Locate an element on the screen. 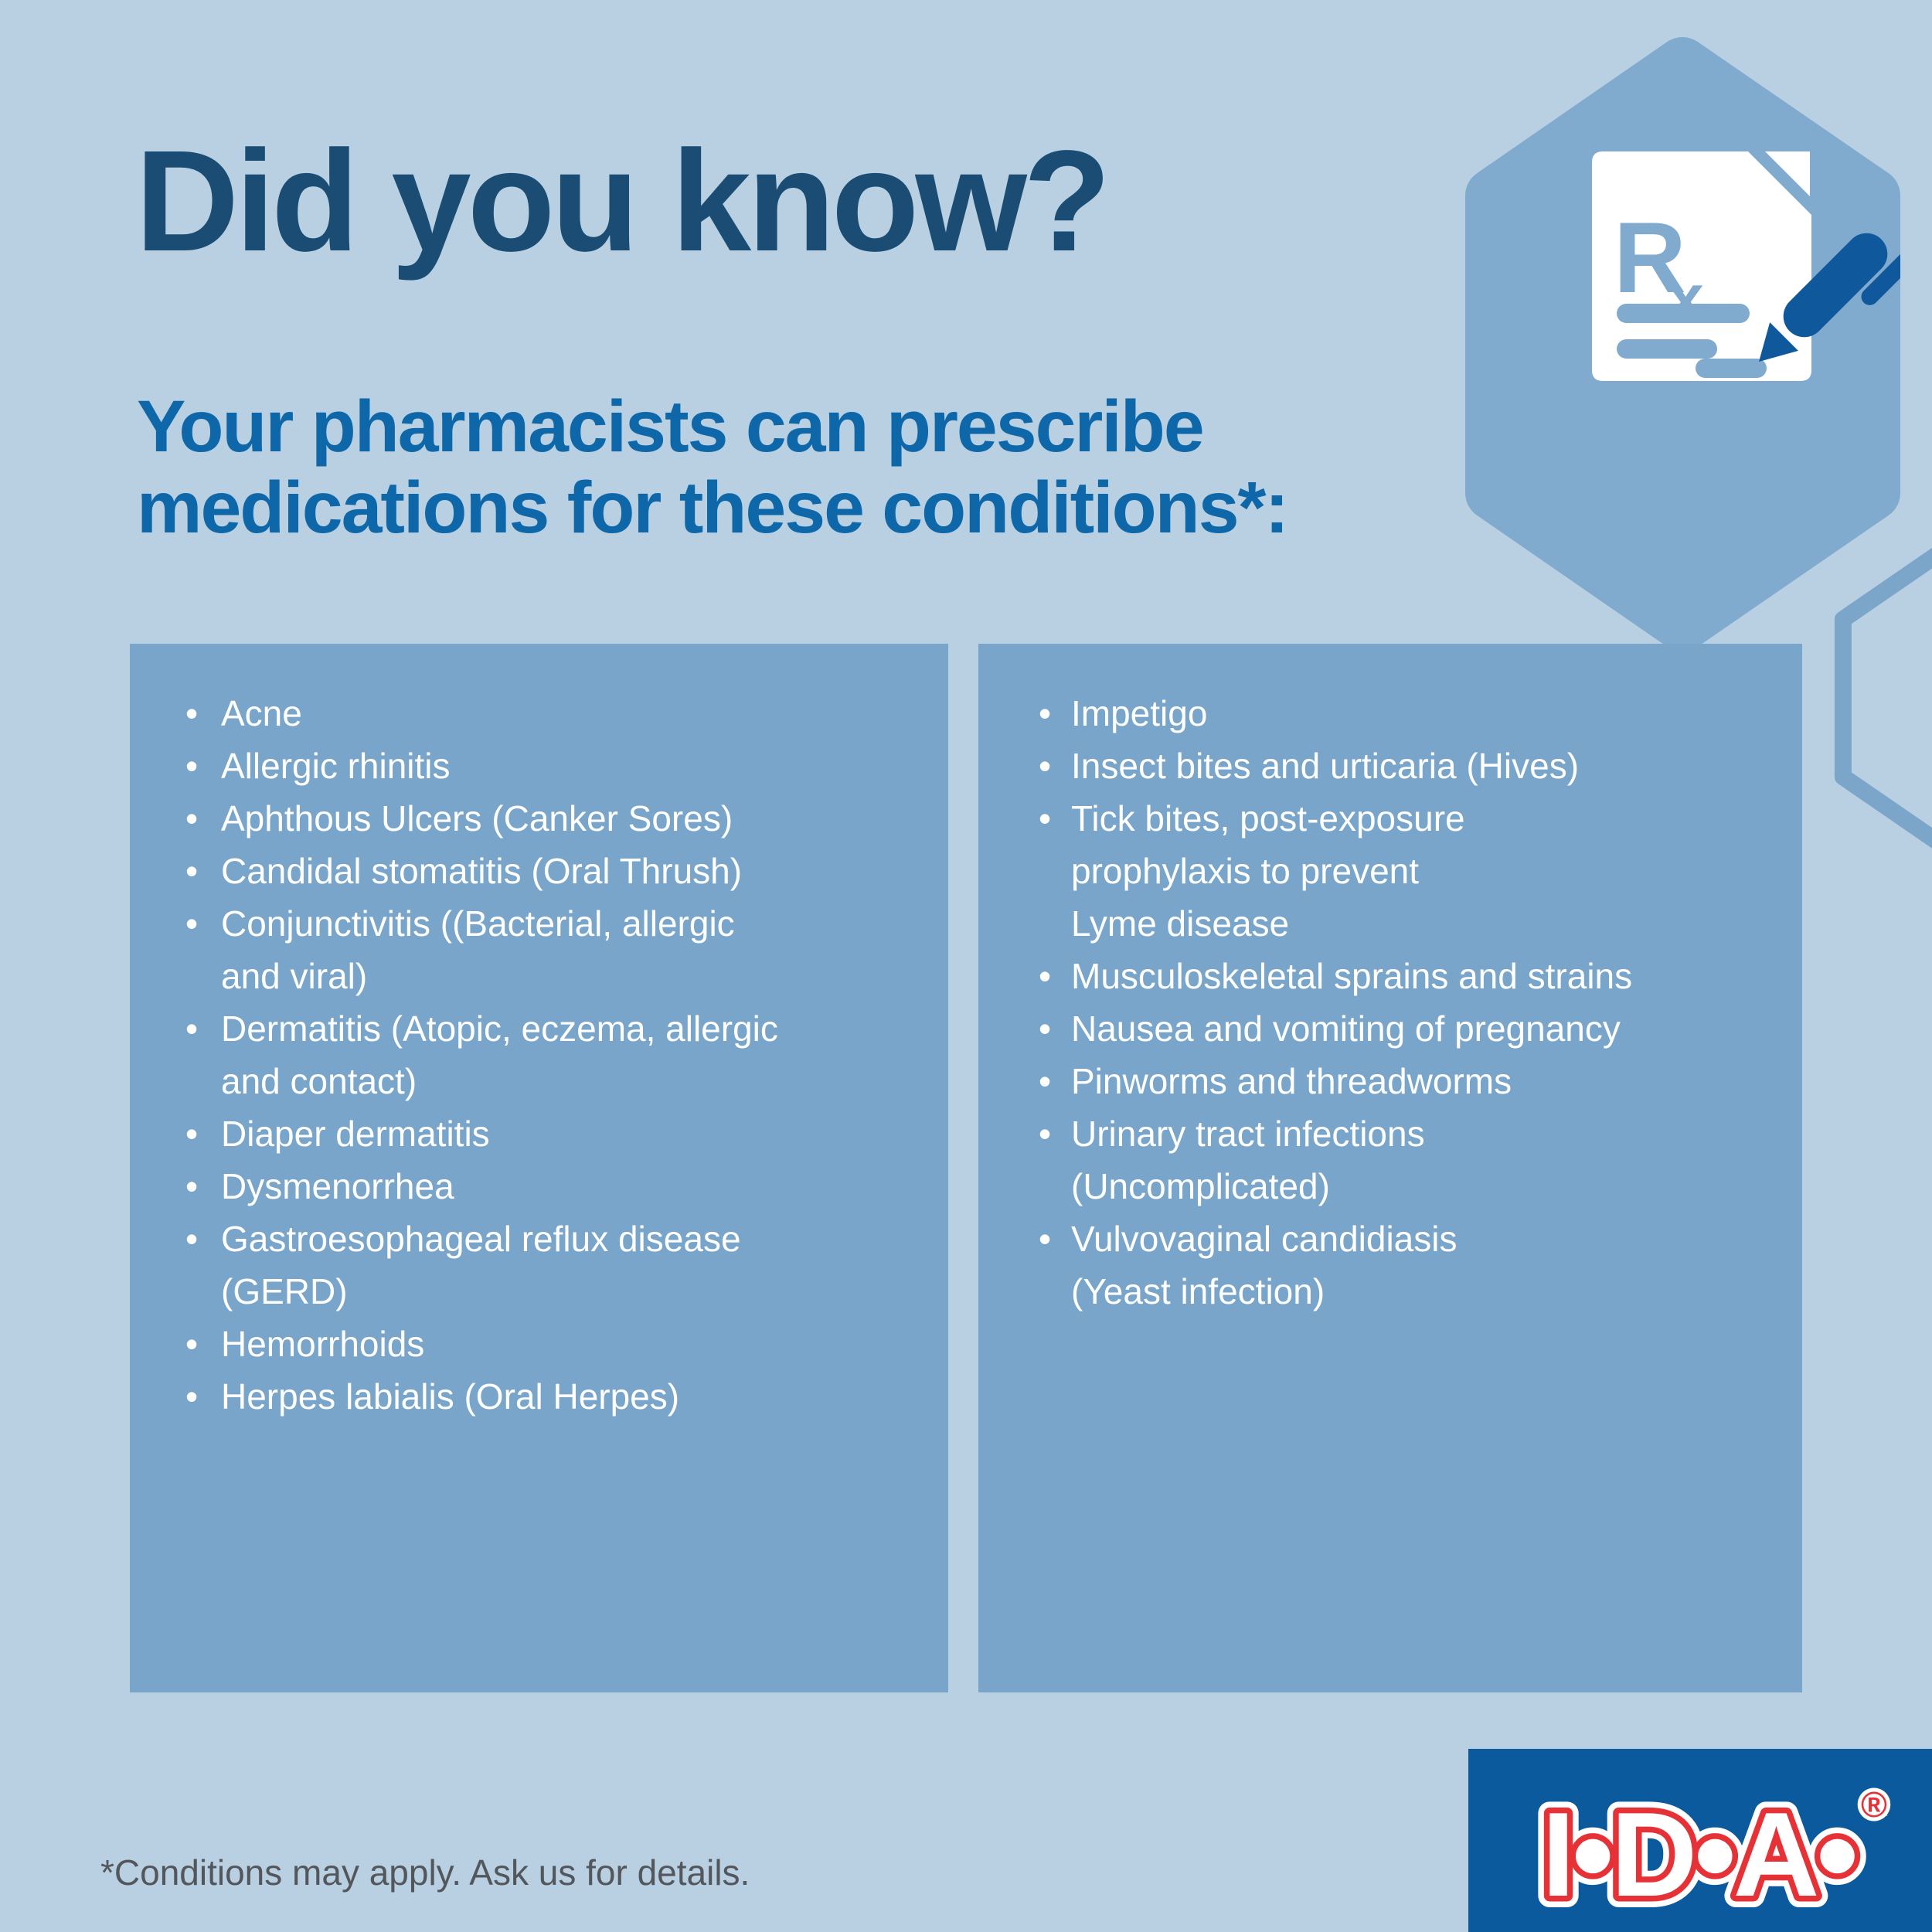 The height and width of the screenshot is (1932, 1932). ida-logo: I•D•A• I•D•A• I•D•A• ® ® is located at coordinates (1711, 1854).